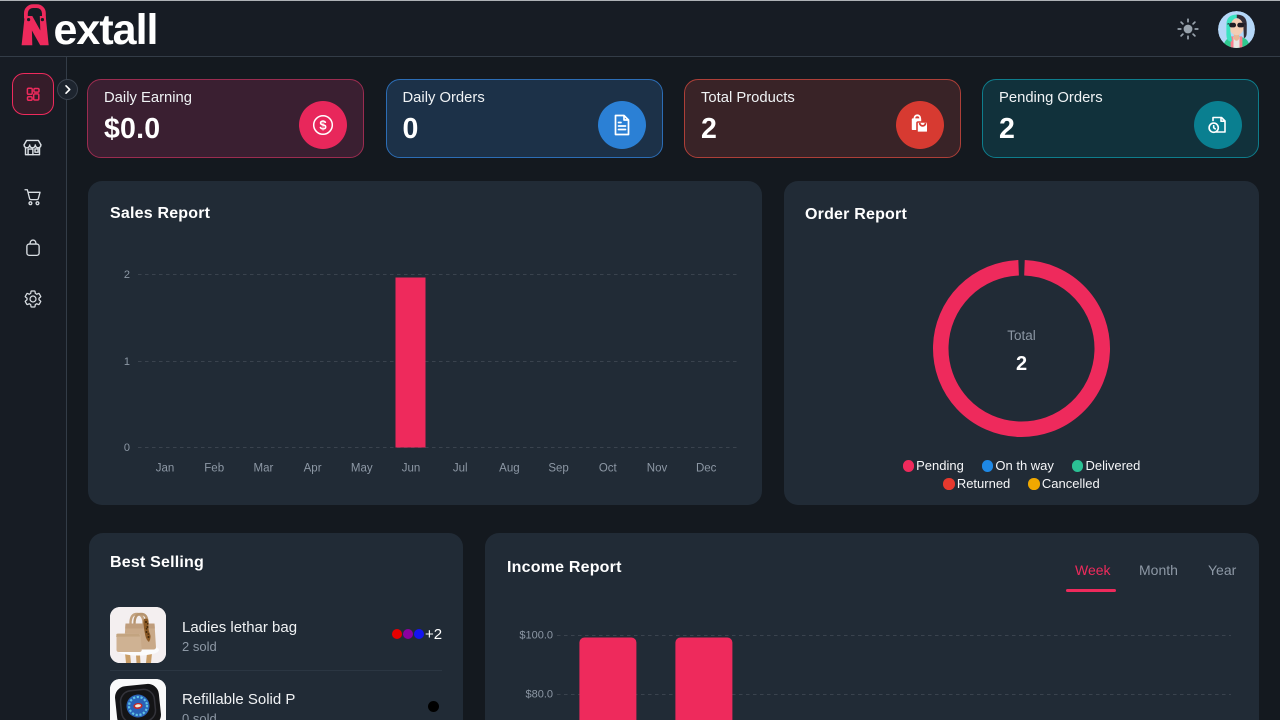 The width and height of the screenshot is (1280, 720). What do you see at coordinates (706, 469) in the screenshot?
I see `svg-text: Dec` at bounding box center [706, 469].